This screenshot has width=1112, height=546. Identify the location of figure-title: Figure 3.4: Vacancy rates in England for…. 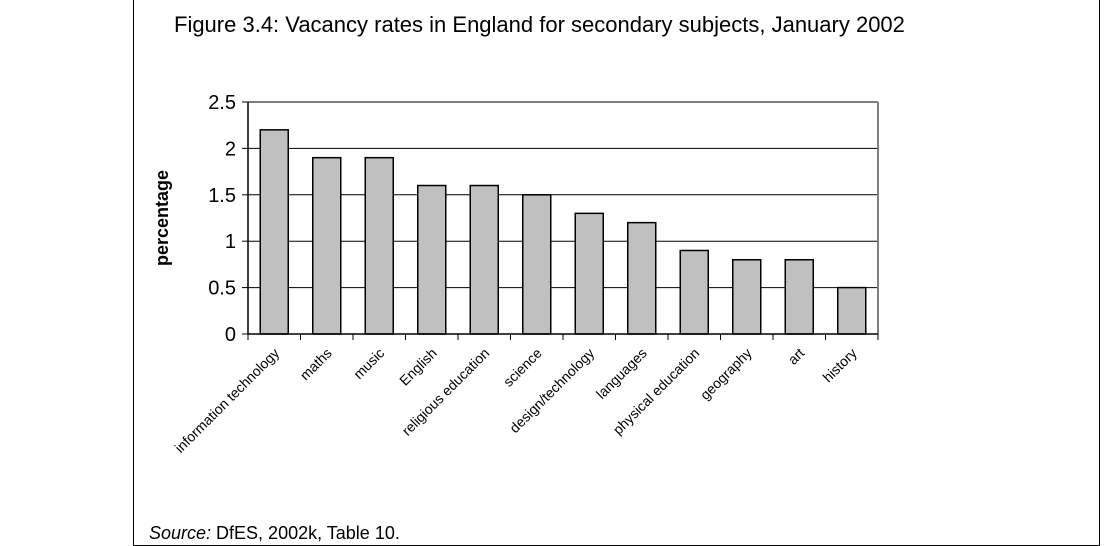
(539, 24).